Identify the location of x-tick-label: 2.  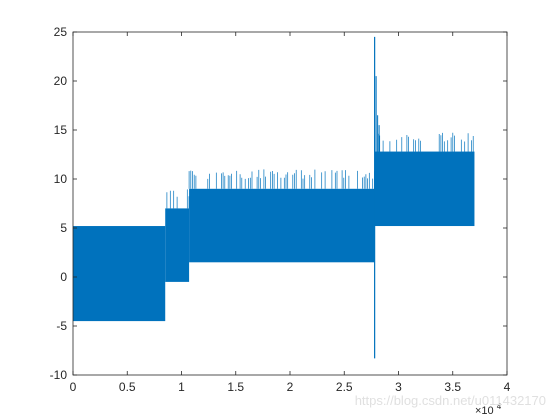
(290, 387).